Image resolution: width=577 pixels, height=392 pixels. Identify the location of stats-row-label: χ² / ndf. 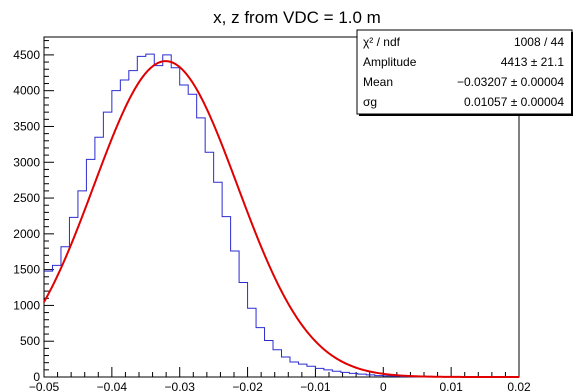
(382, 42).